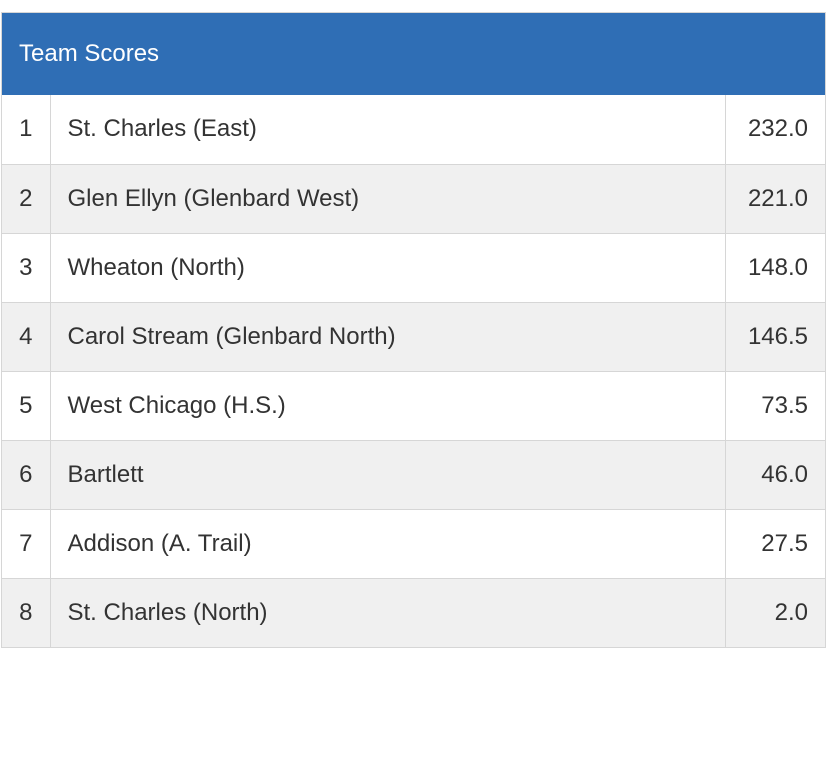 The image size is (828, 770). What do you see at coordinates (388, 130) in the screenshot?
I see `team-name-cell: St. Charles (East)` at bounding box center [388, 130].